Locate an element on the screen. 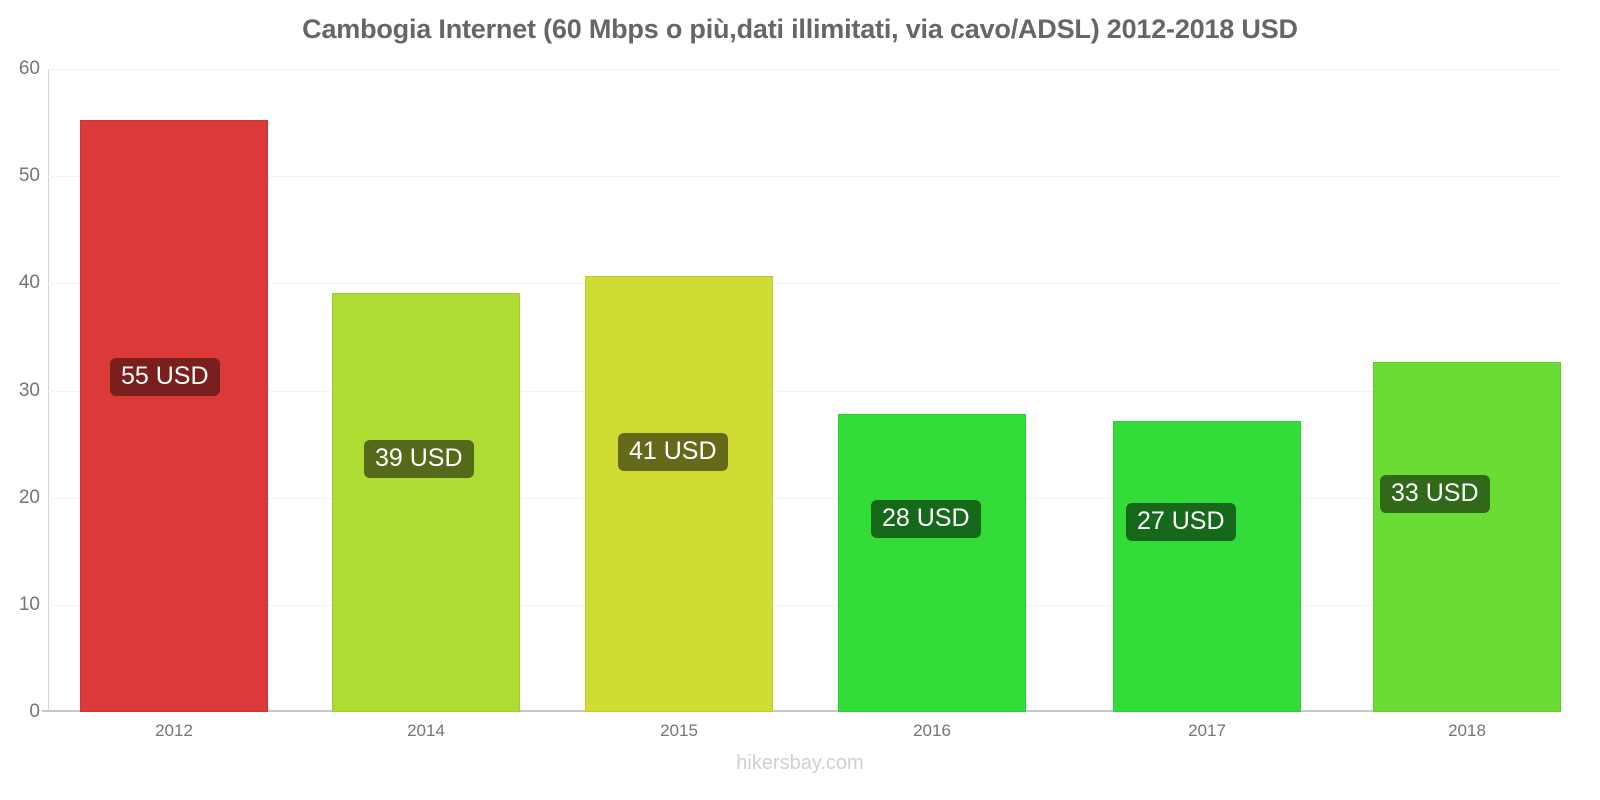  bar-value-label: 33 USD is located at coordinates (1435, 494).